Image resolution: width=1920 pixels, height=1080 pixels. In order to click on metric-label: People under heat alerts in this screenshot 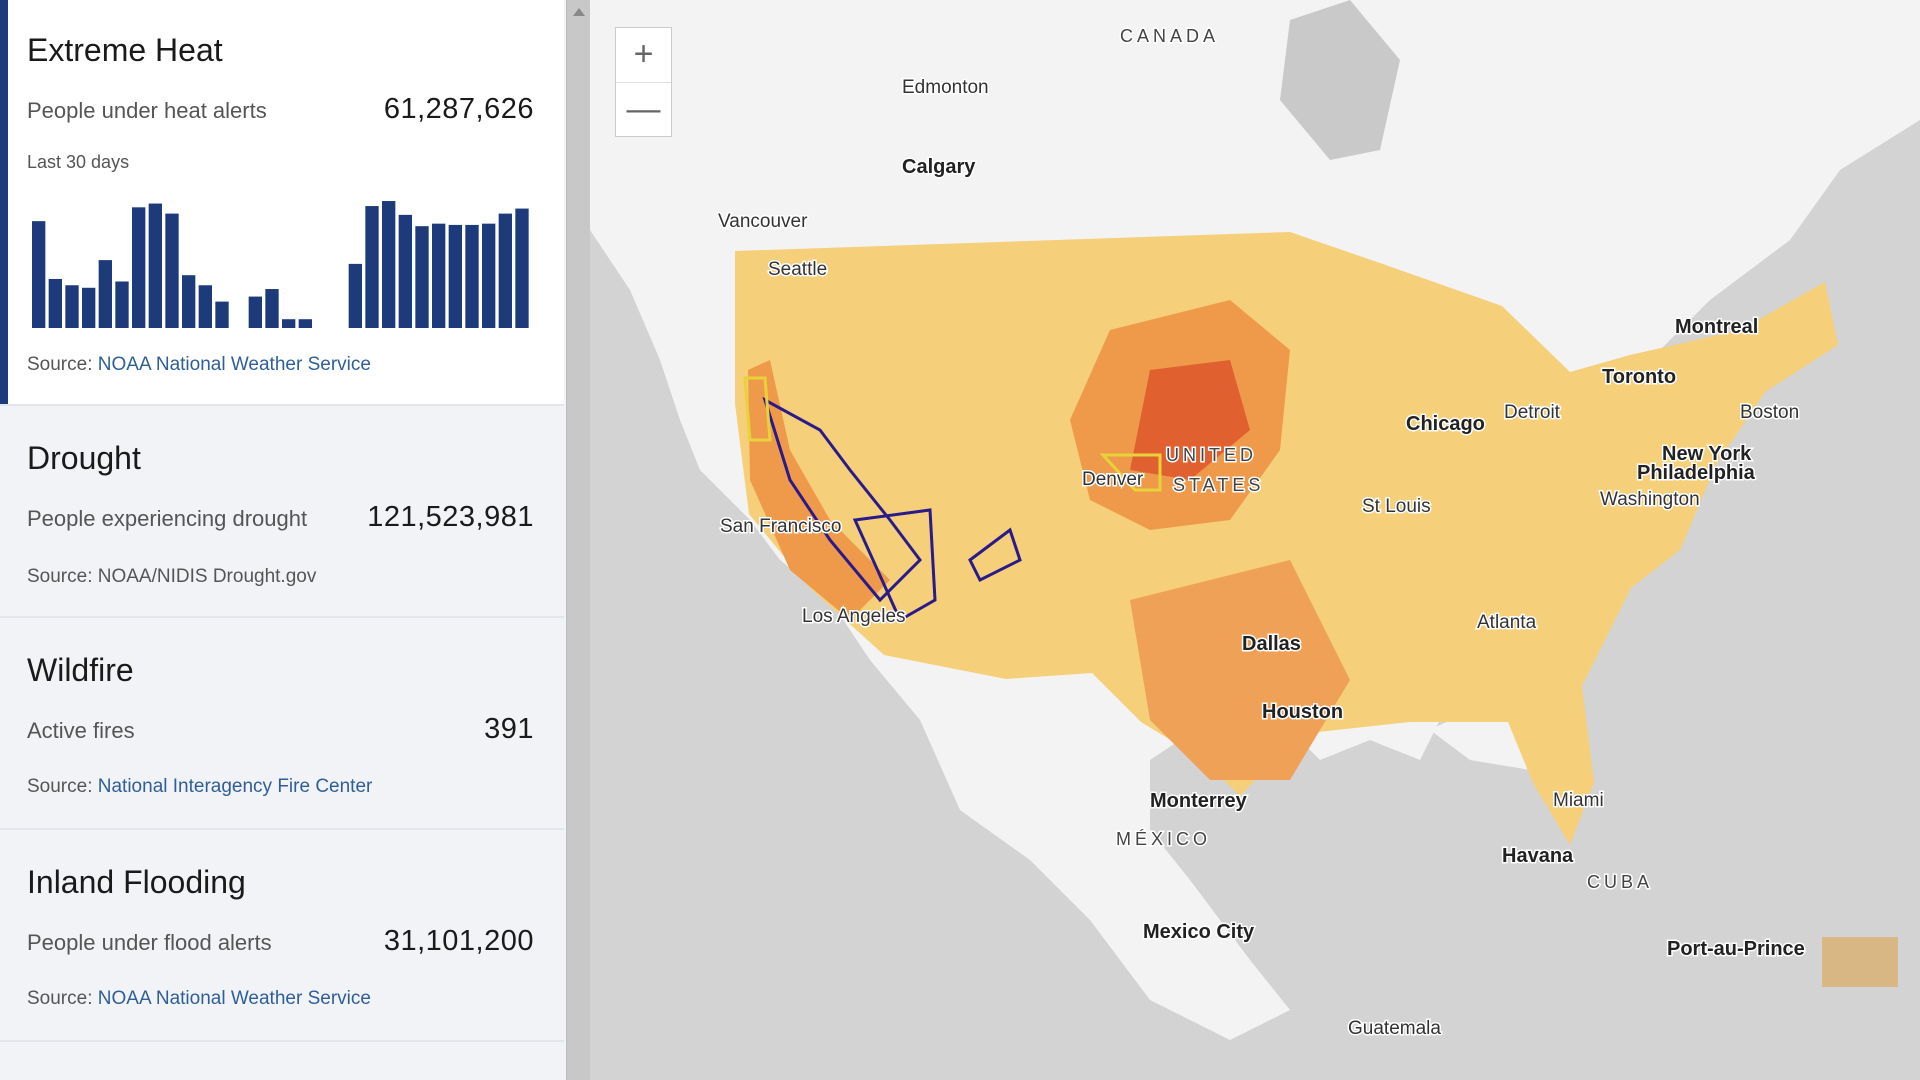, I will do `click(147, 110)`.